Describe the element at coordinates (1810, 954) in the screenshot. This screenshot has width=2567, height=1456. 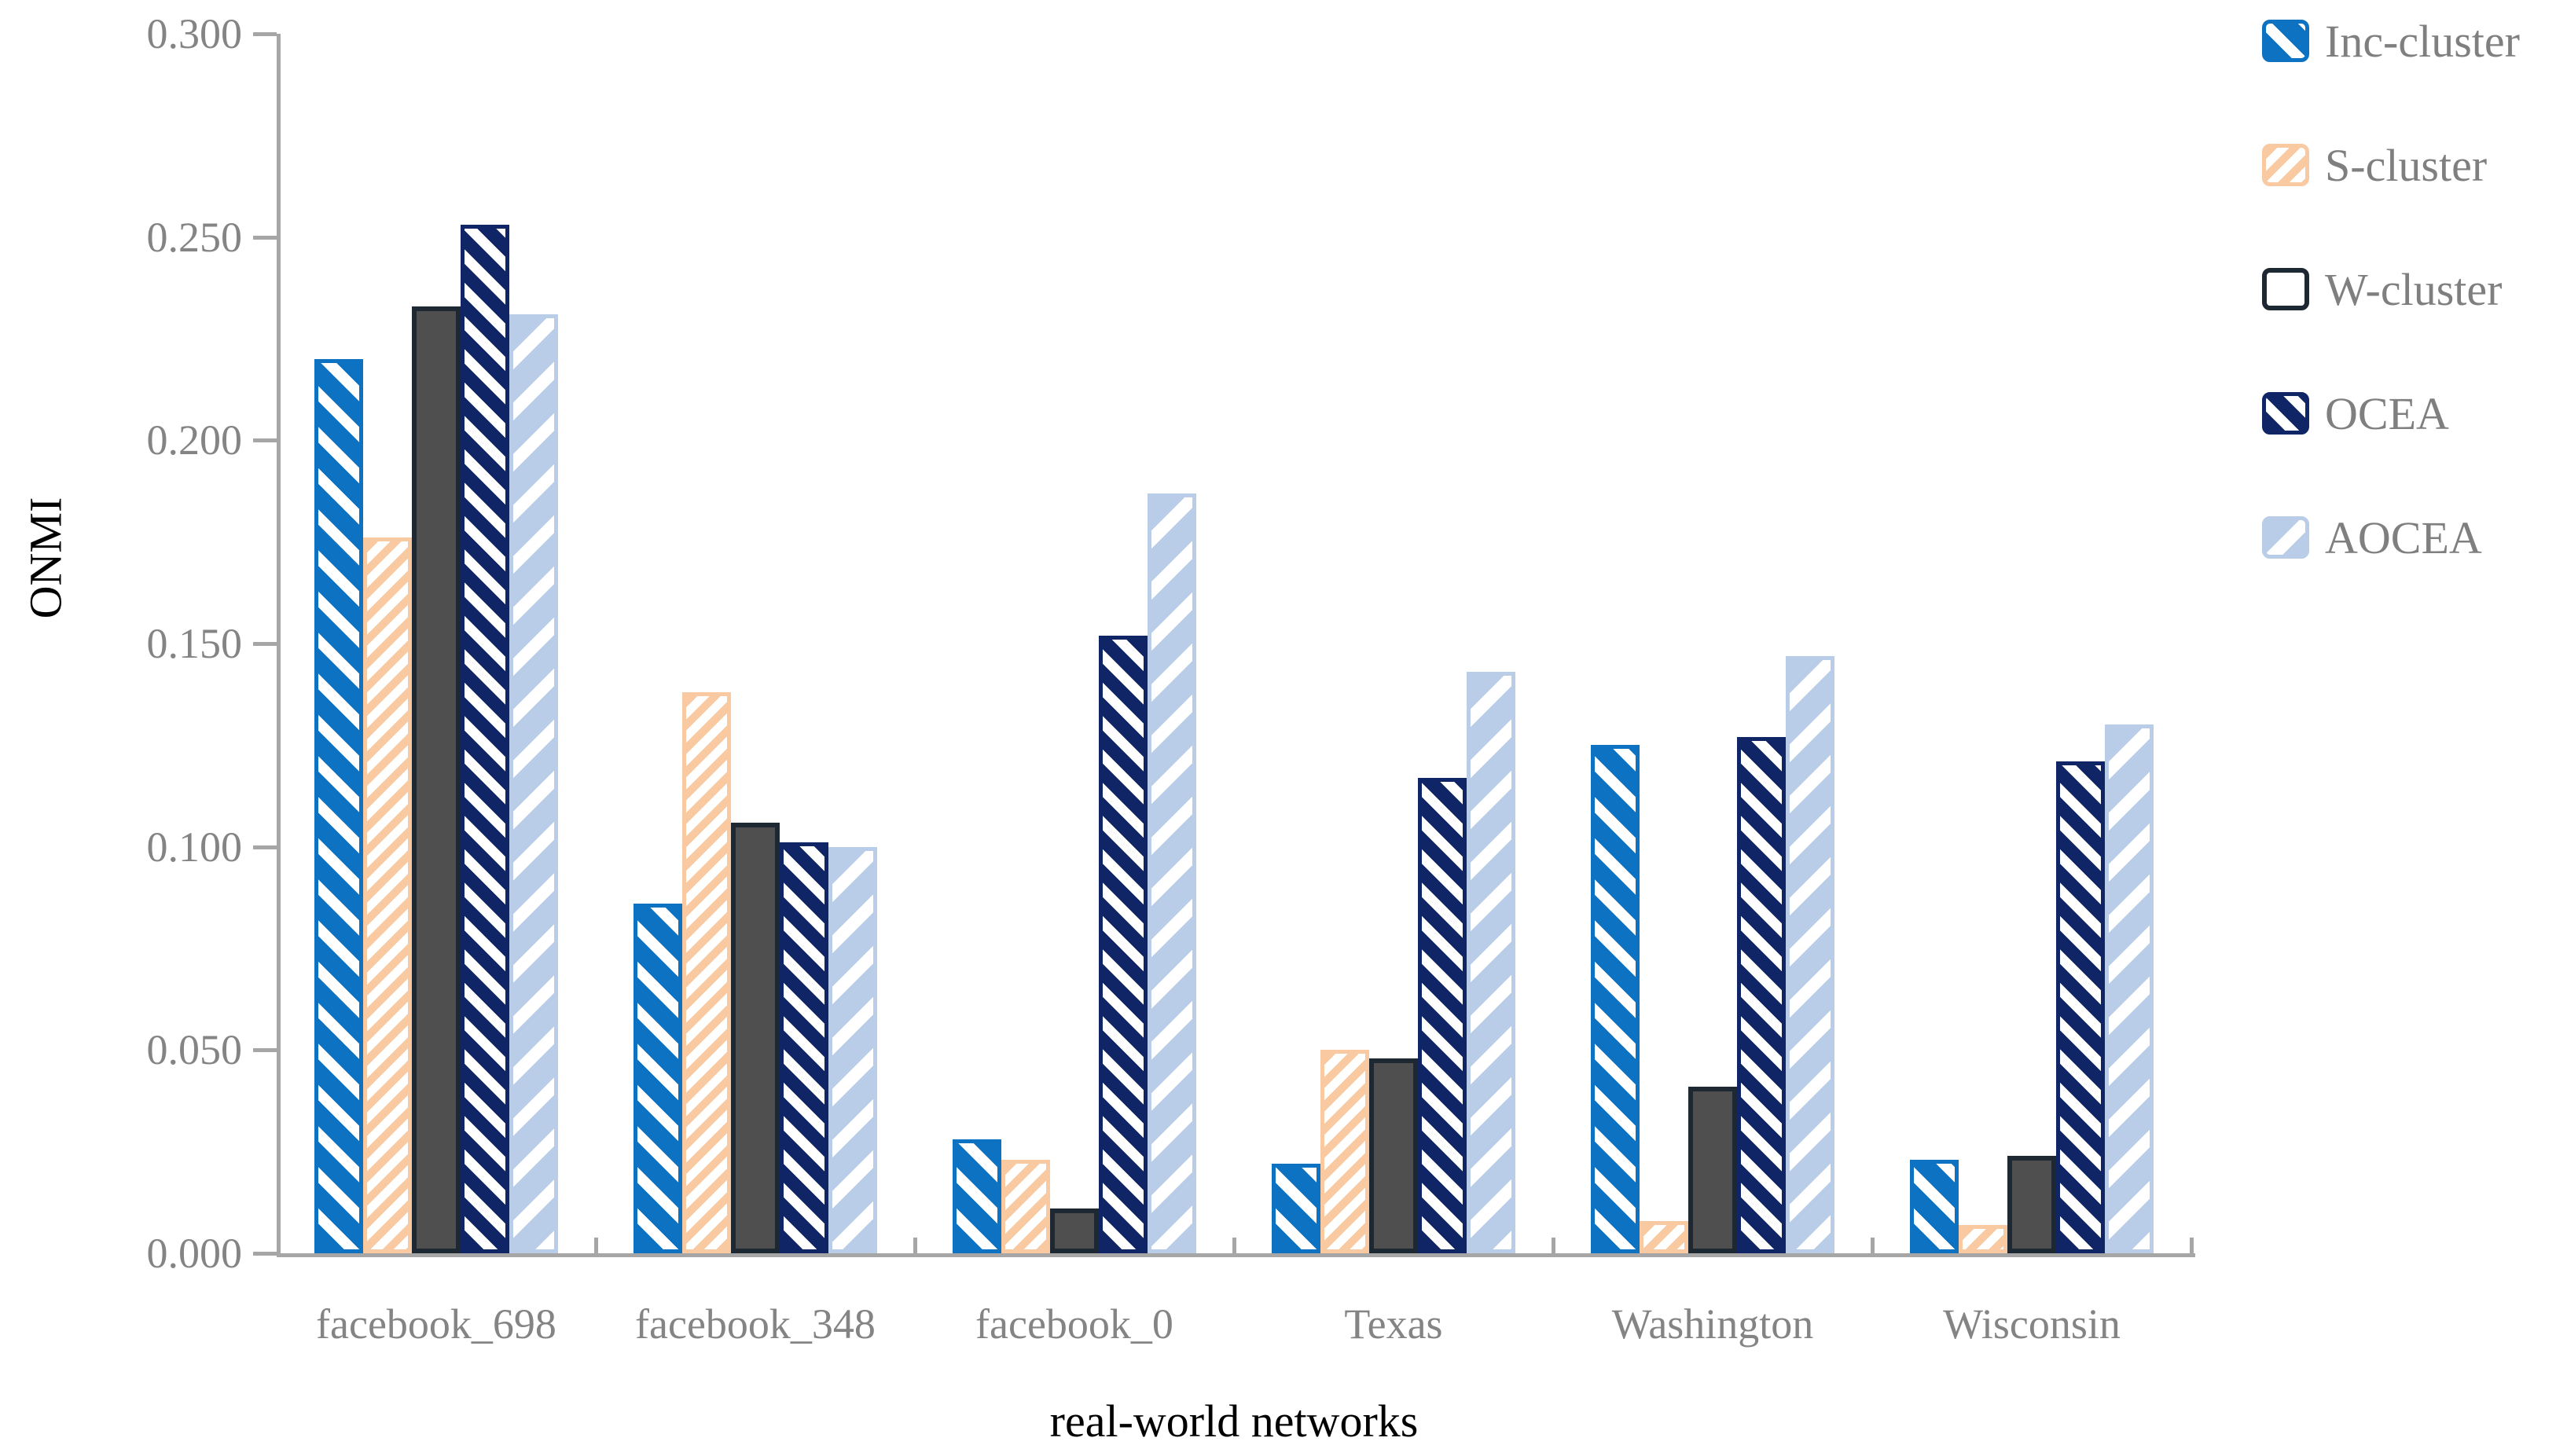
I see `bar-aocea-Washington` at that location.